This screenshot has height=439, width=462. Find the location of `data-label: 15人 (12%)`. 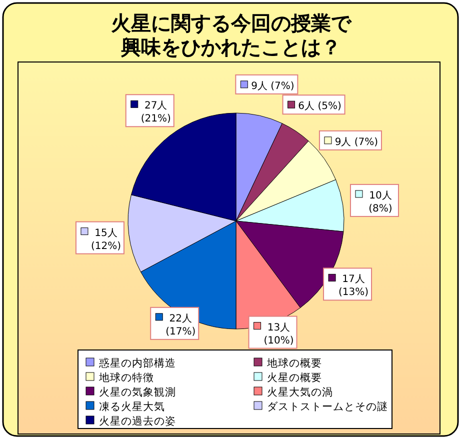

data-label: 15人 (12%) is located at coordinates (106, 240).